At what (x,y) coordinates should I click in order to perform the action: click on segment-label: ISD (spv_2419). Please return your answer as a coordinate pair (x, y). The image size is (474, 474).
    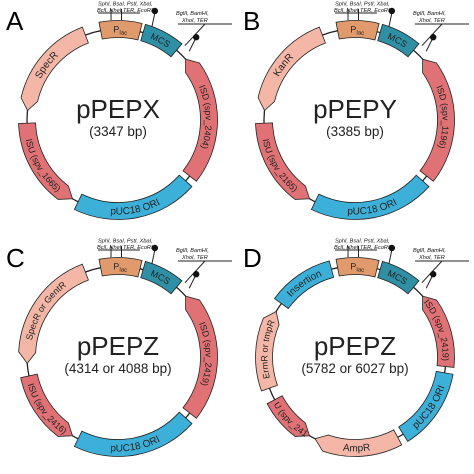
    Looking at the image, I should click on (436, 330).